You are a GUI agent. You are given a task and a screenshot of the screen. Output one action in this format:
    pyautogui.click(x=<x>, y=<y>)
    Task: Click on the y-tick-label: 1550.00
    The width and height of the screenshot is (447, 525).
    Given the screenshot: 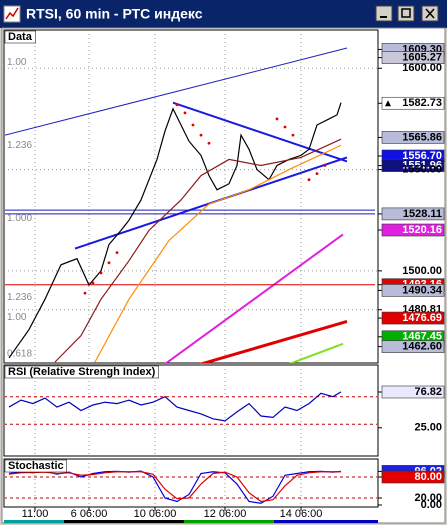 What is the action you would take?
    pyautogui.click(x=422, y=169)
    